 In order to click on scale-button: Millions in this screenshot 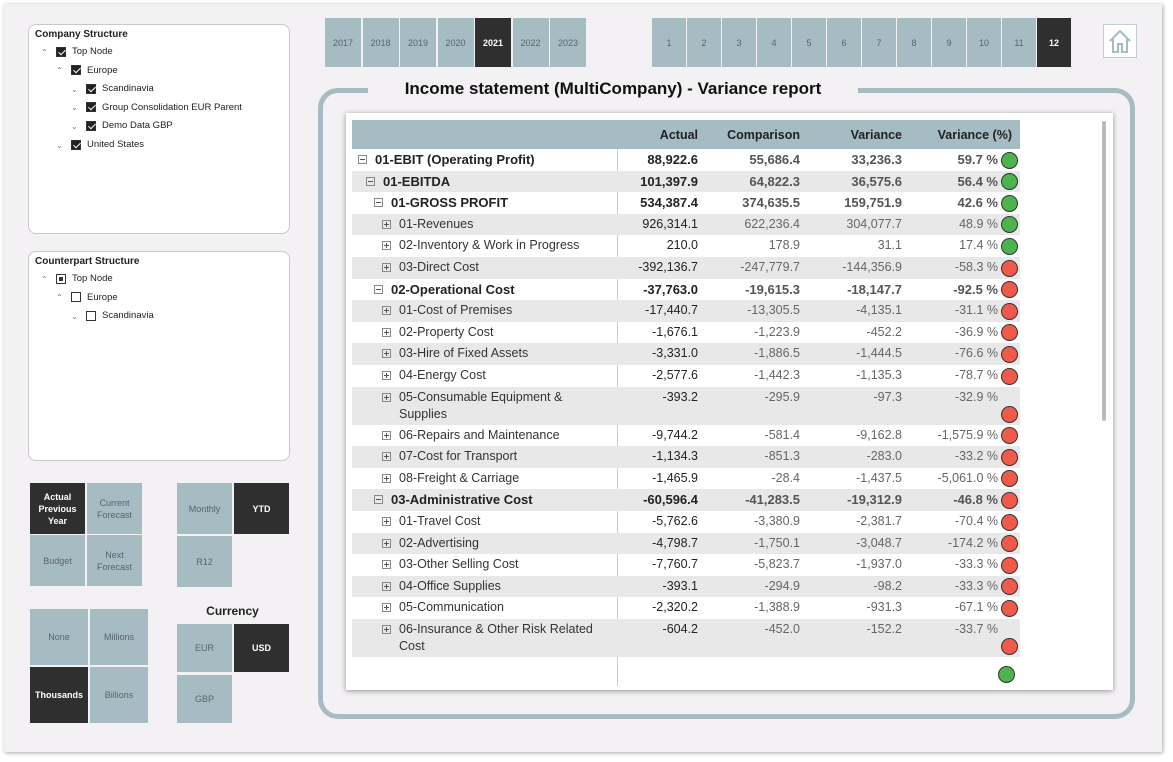, I will do `click(119, 637)`.